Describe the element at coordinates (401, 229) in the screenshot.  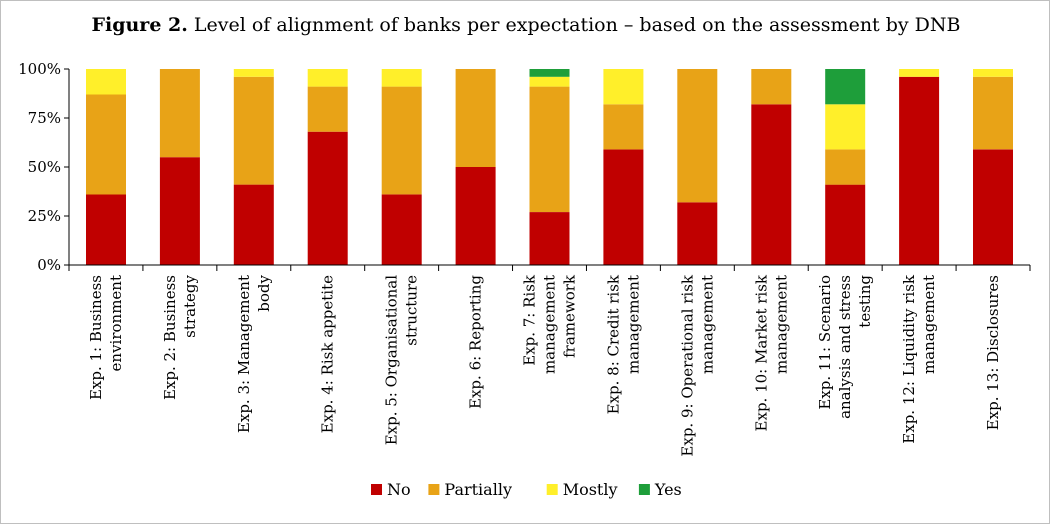
I see `bar-segment-no-exp5` at that location.